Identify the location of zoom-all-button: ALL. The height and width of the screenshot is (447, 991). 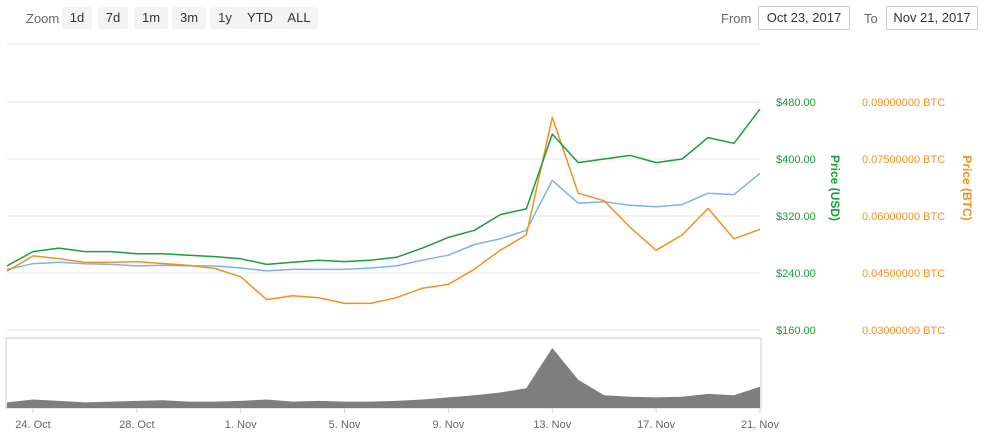
(299, 18).